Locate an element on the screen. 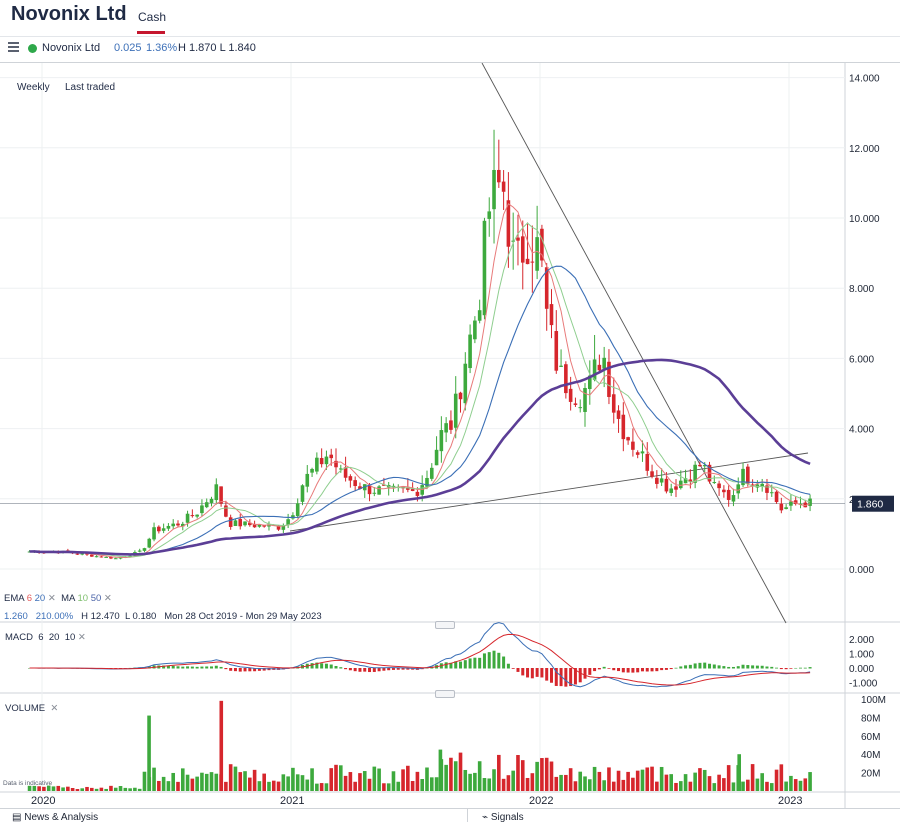  macd-tick-label: 0.000 is located at coordinates (861, 669).